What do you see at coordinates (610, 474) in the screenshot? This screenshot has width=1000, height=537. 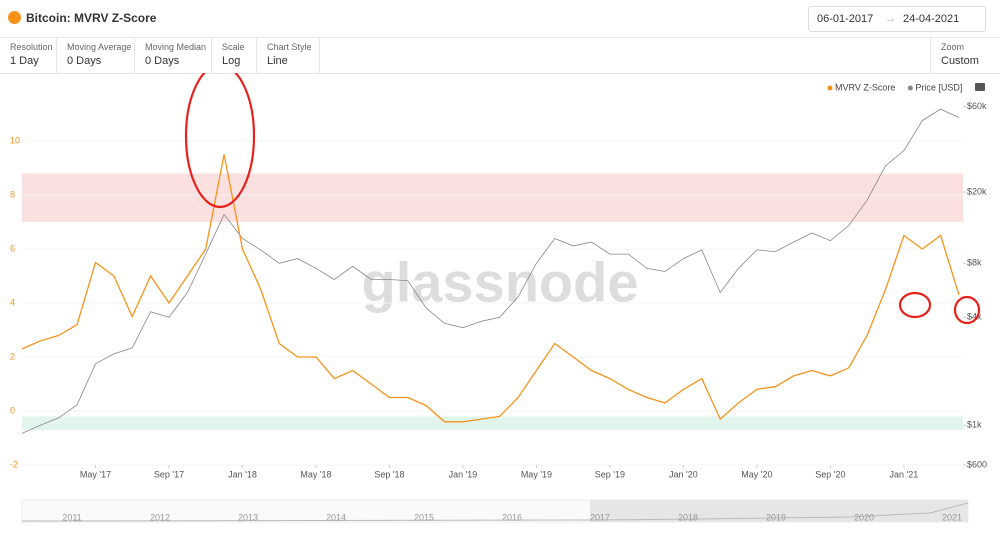 I see `x-tick-label: Sep '19` at bounding box center [610, 474].